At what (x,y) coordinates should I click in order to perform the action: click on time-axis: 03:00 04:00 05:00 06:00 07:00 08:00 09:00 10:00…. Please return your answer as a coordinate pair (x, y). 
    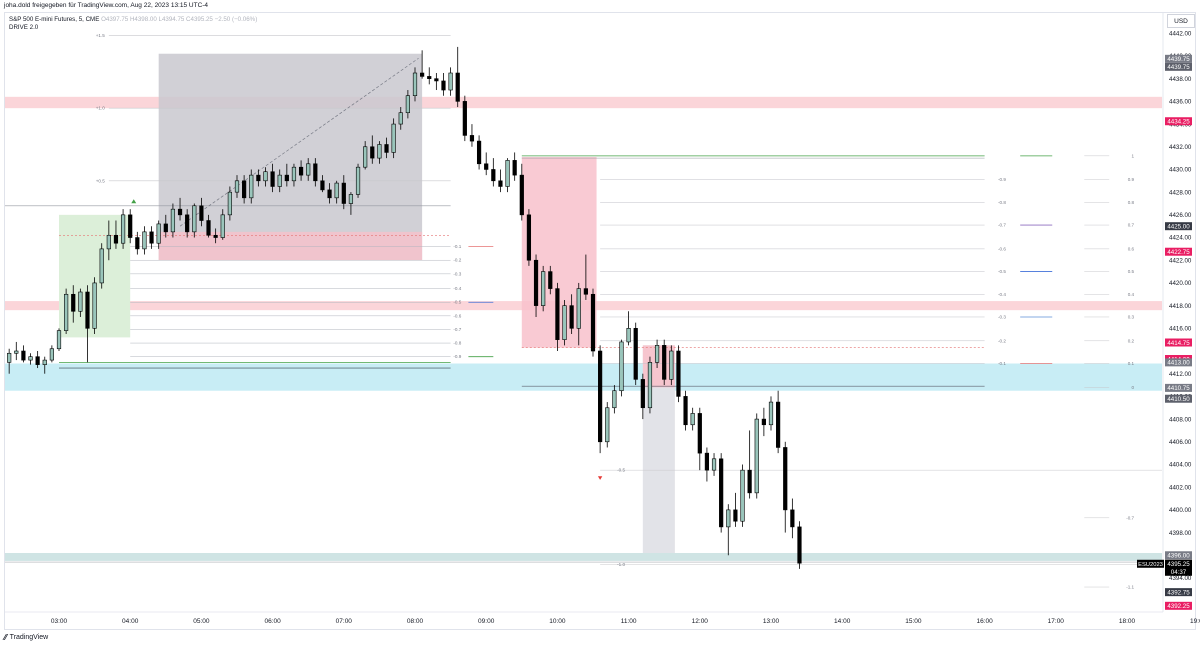
    Looking at the image, I should click on (602, 618).